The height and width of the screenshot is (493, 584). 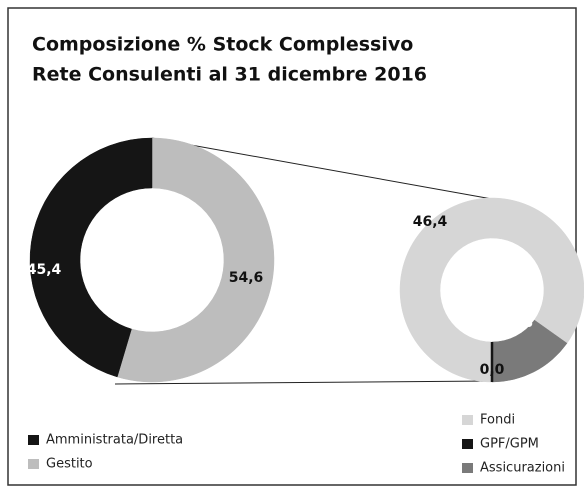 I want to click on legend-label: Amministrata/Diretta, so click(x=114, y=440).